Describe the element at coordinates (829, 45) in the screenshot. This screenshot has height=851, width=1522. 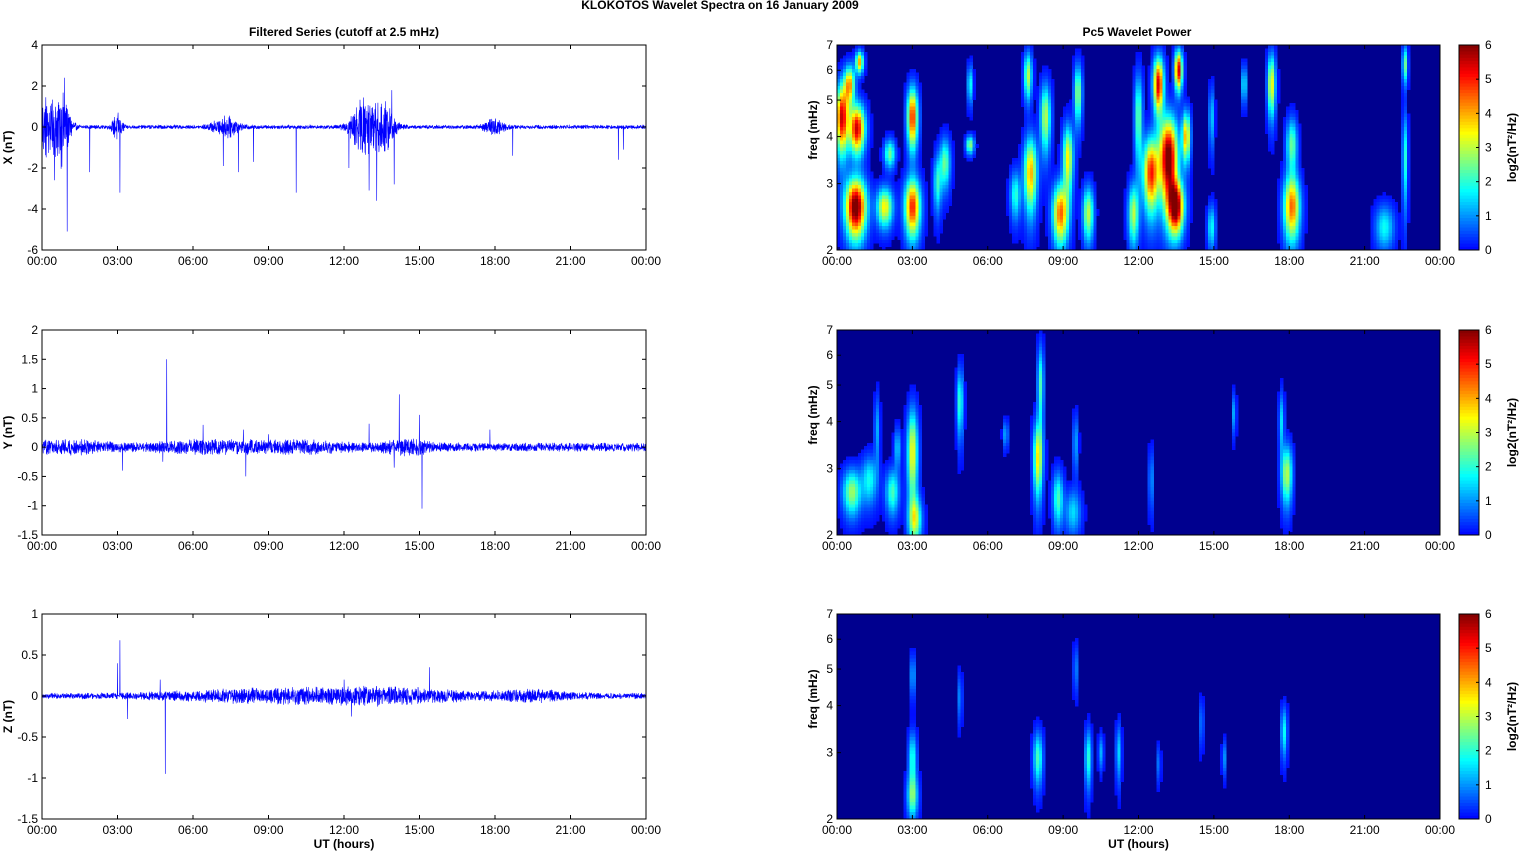
I see `wavelet-x-ytick-label: 7` at that location.